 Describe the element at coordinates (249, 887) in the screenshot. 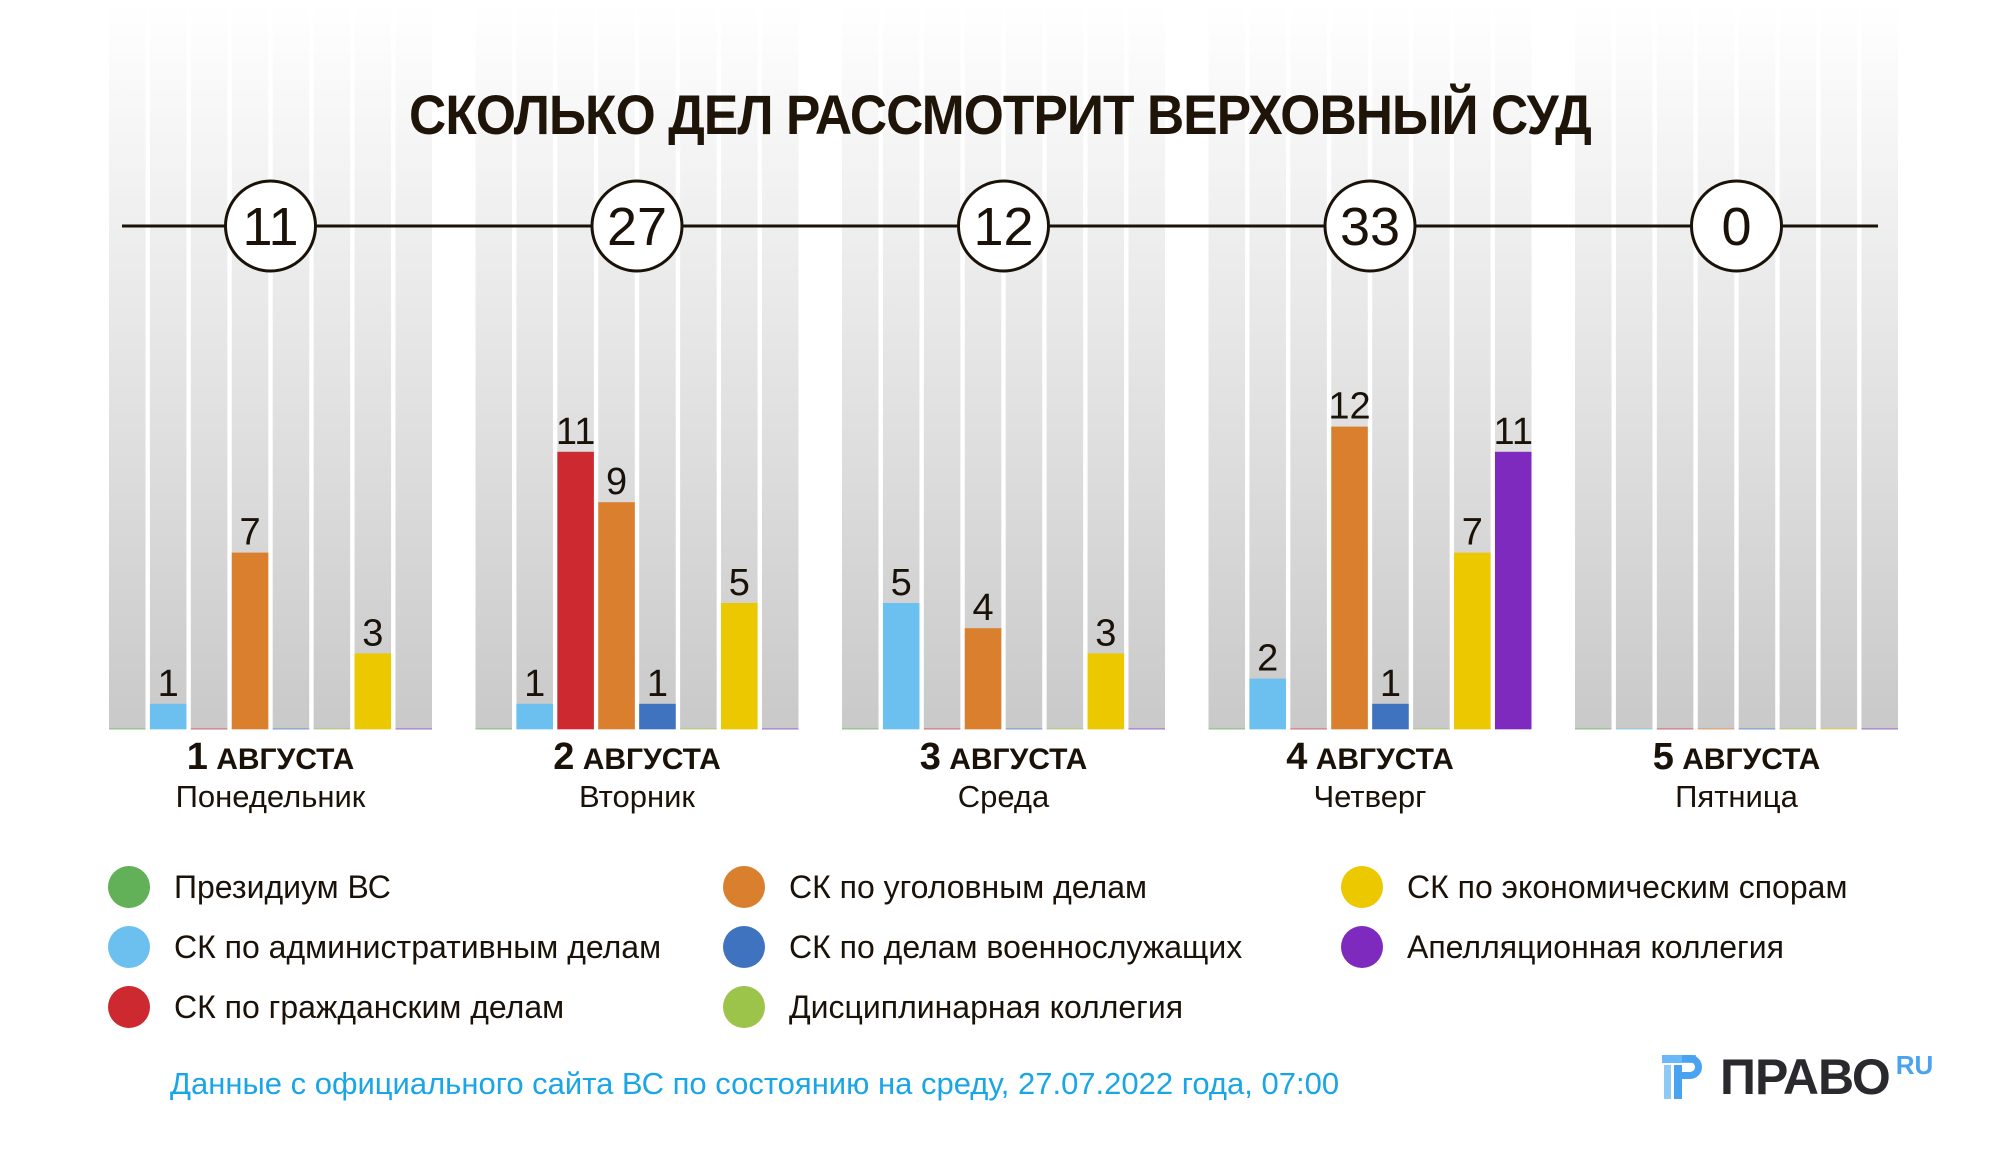

I see `legend-item: Президиум ВС` at that location.